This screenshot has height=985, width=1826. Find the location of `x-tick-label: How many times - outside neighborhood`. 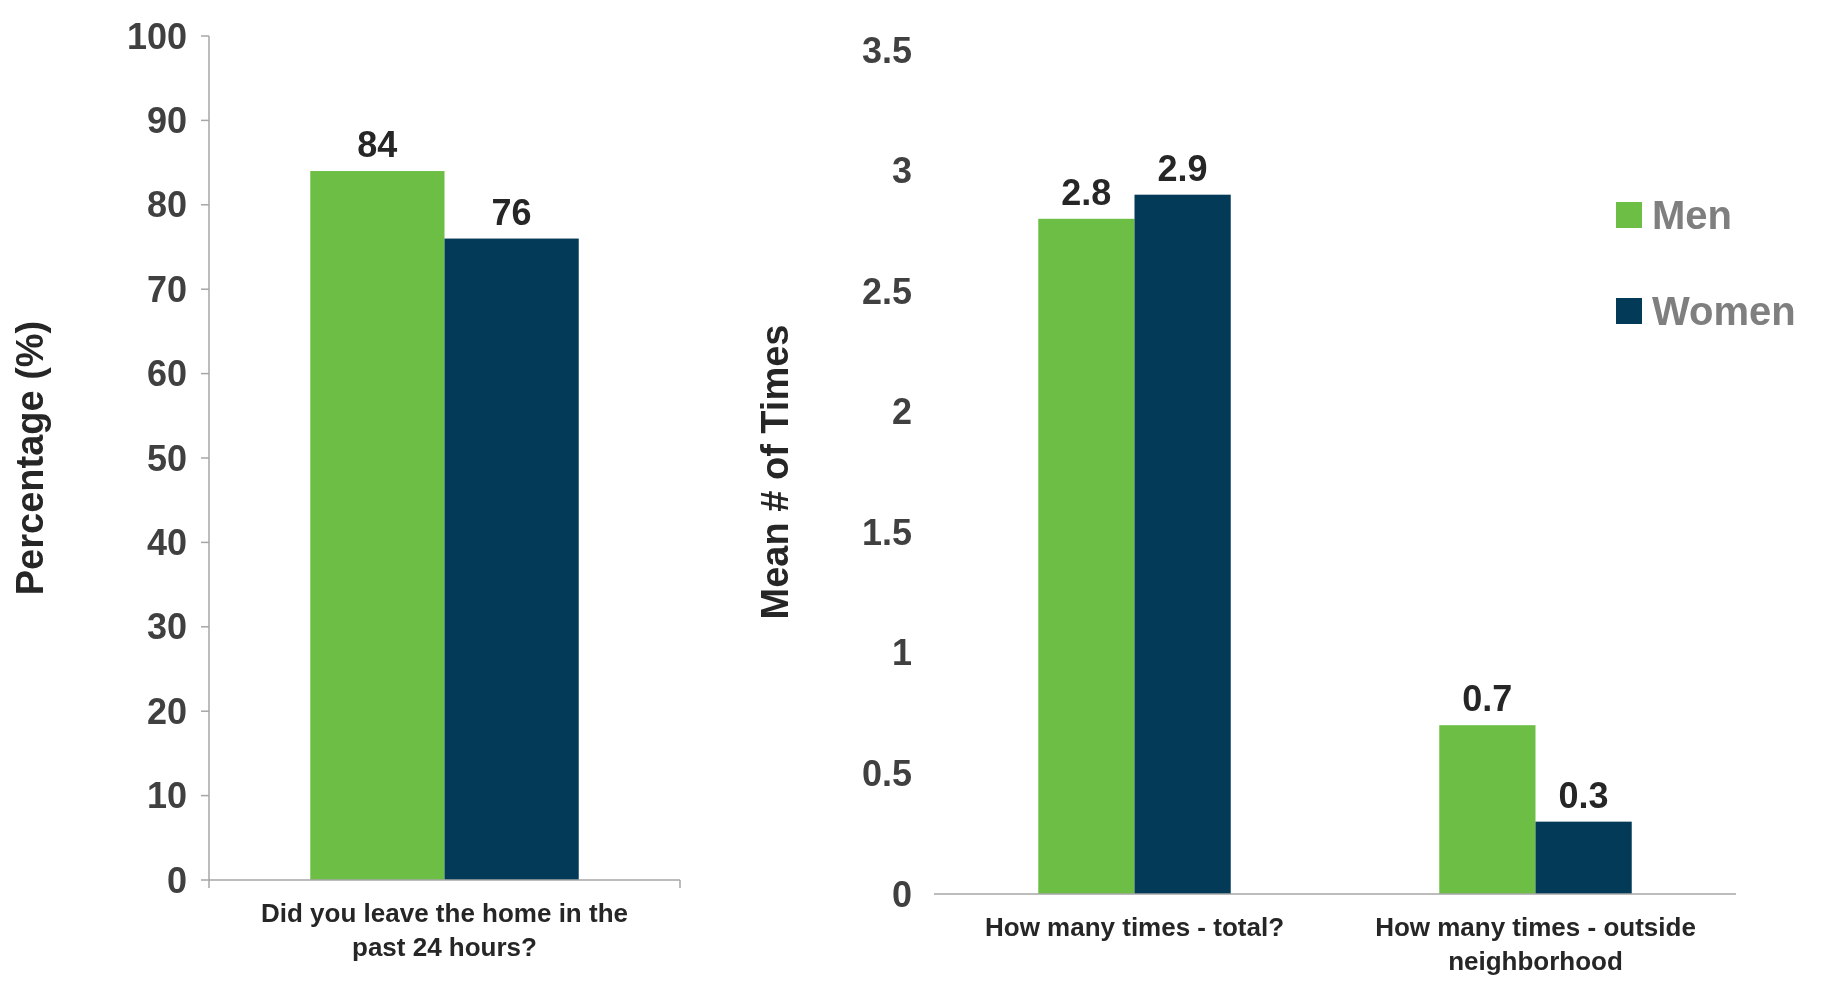

x-tick-label: How many times - outside neighborhood is located at coordinates (1535, 944).